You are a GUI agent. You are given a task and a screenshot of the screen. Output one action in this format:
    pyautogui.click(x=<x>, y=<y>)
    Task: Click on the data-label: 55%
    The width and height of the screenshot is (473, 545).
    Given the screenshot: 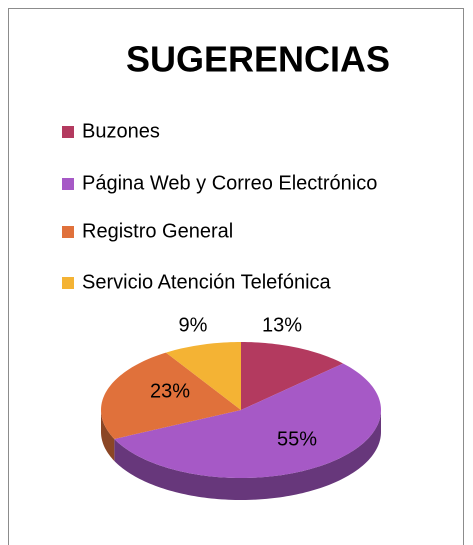 What is the action you would take?
    pyautogui.click(x=297, y=439)
    